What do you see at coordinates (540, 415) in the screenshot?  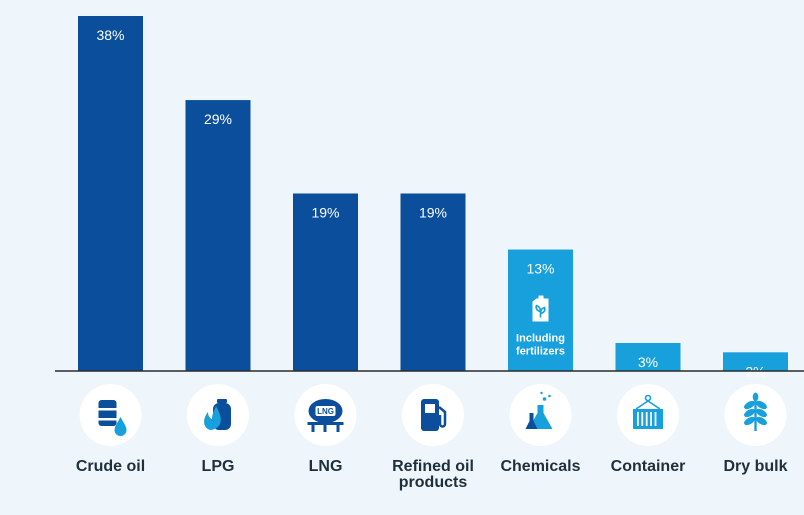 I see `lab-flask-icon` at bounding box center [540, 415].